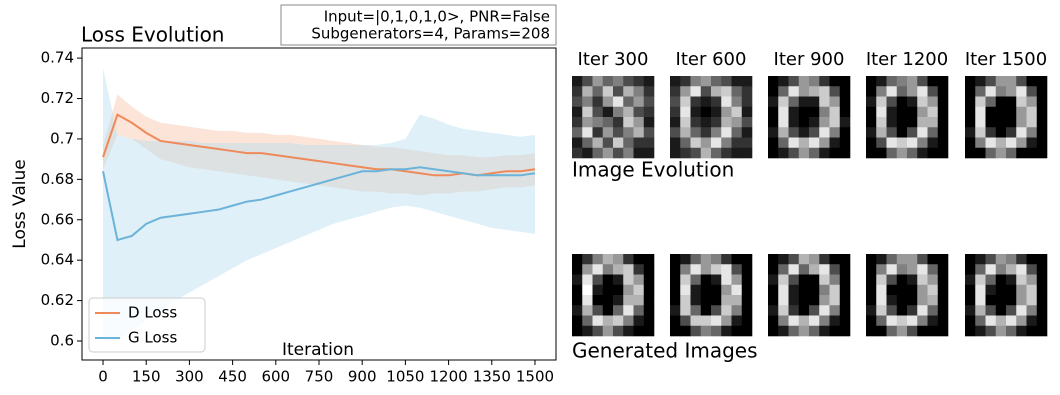 Image resolution: width=1060 pixels, height=395 pixels. What do you see at coordinates (430, 34) in the screenshot?
I see `annotation: Subgenerators=4, Params=208` at bounding box center [430, 34].